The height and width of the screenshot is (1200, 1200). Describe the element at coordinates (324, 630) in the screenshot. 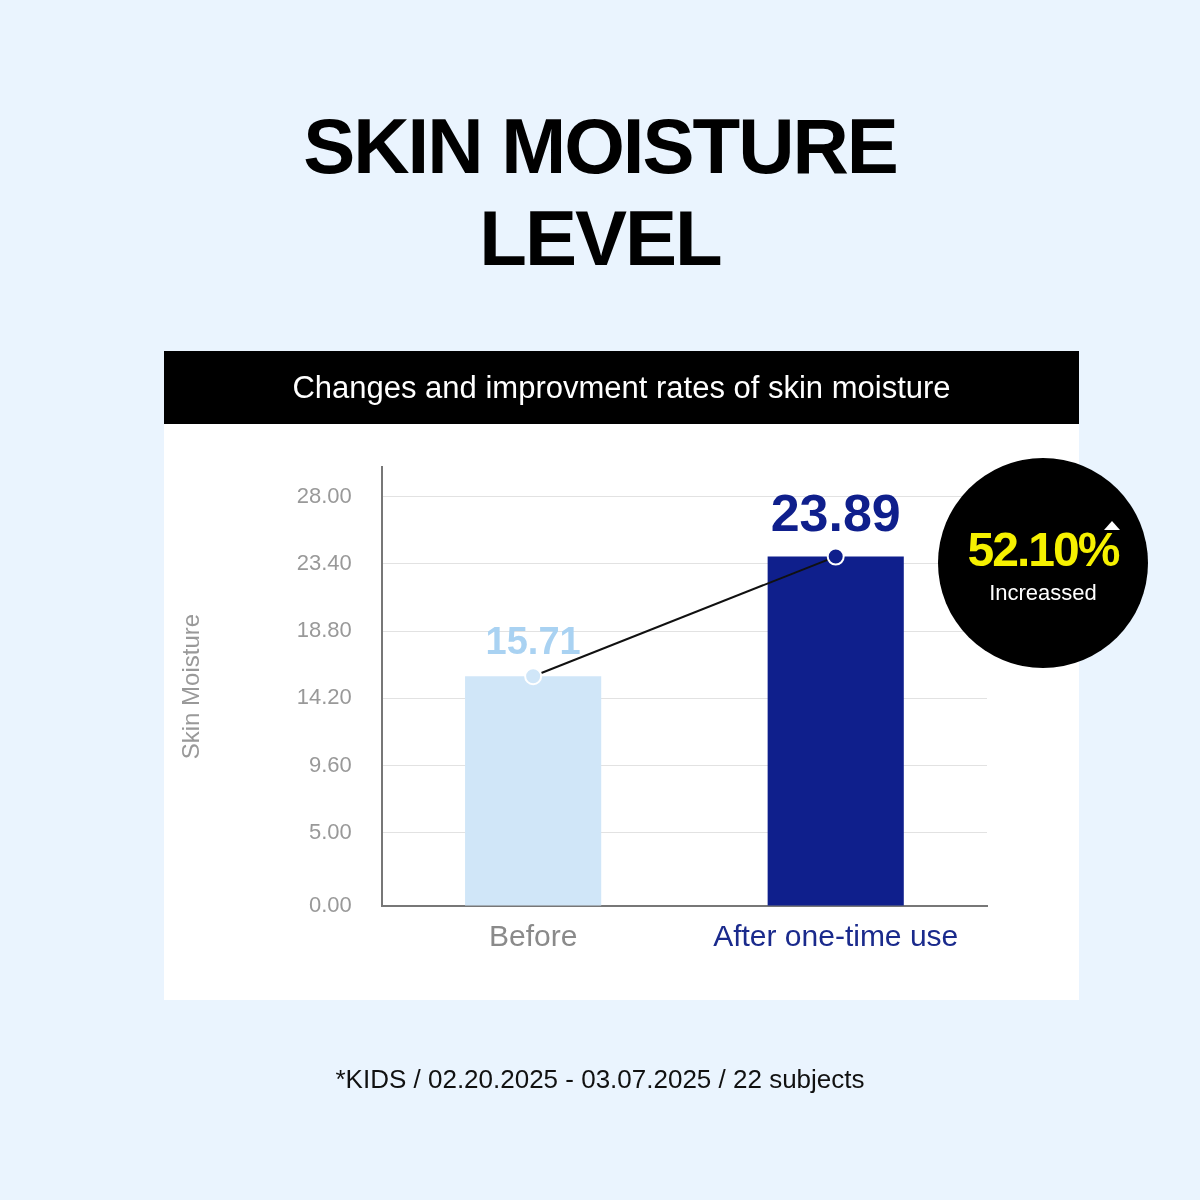

I see `y-tick-label: 18.80` at that location.